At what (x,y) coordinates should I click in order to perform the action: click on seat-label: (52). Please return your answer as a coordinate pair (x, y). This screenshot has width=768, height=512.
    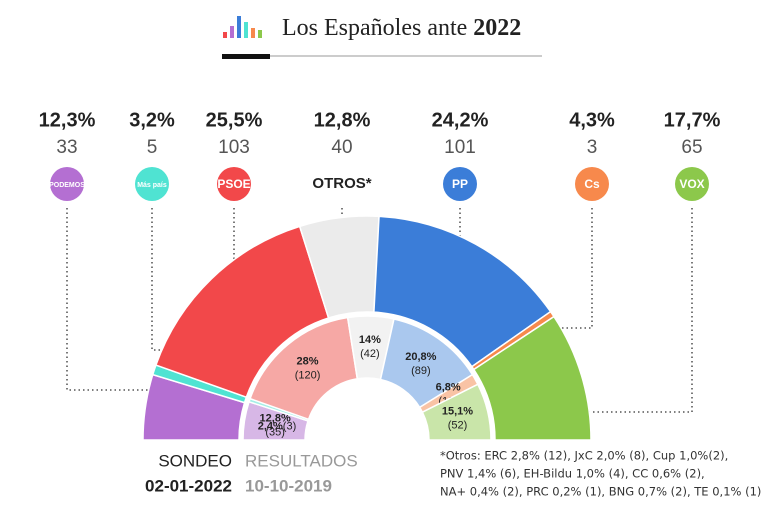
    Looking at the image, I should click on (458, 425).